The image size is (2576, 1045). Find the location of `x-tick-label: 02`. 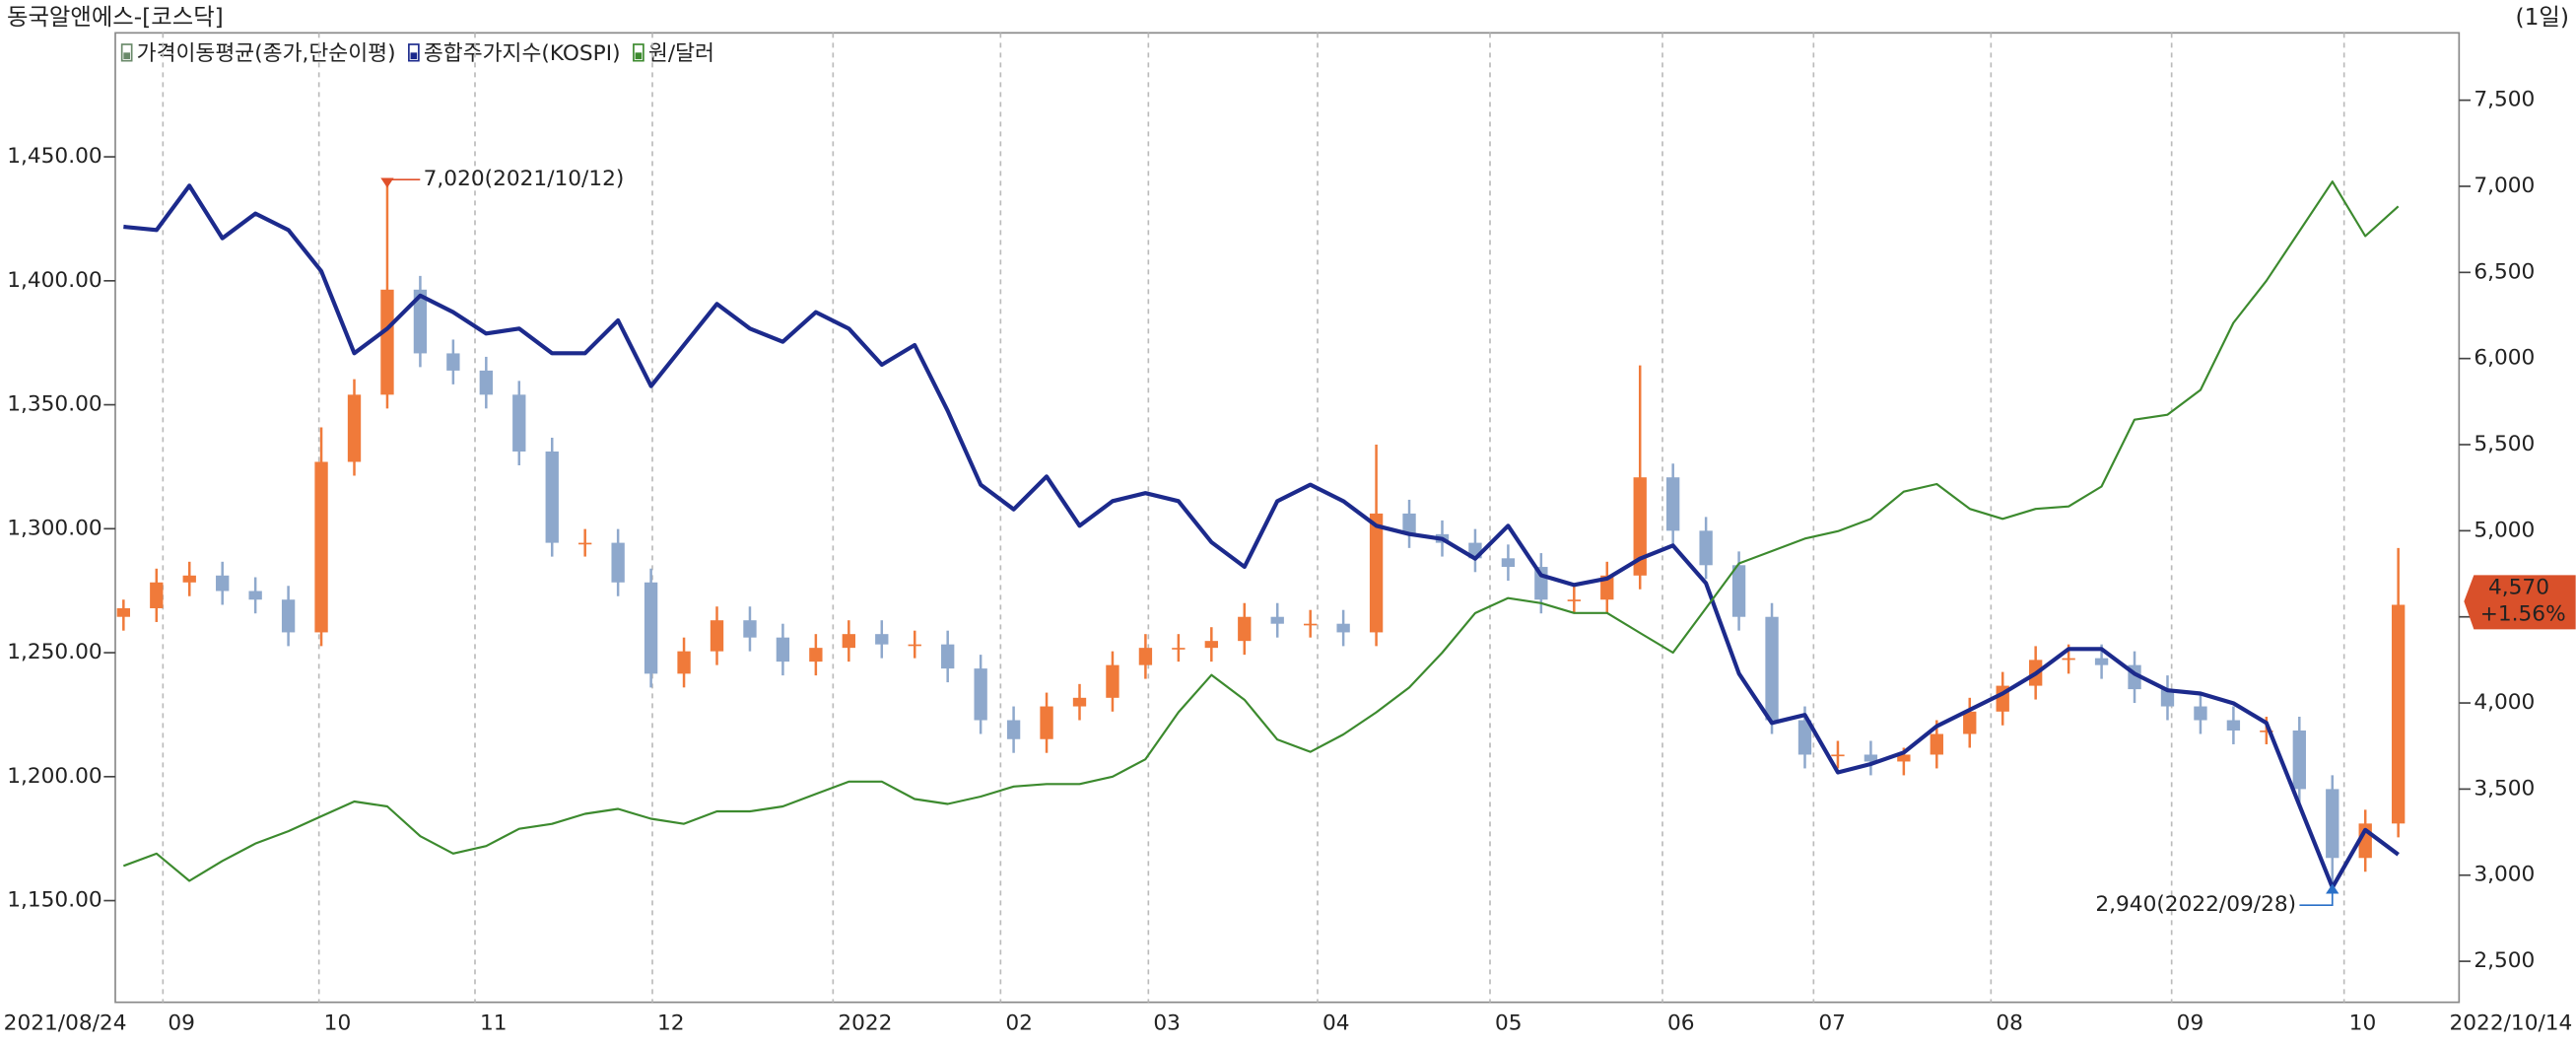

x-tick-label: 02 is located at coordinates (1019, 1022).